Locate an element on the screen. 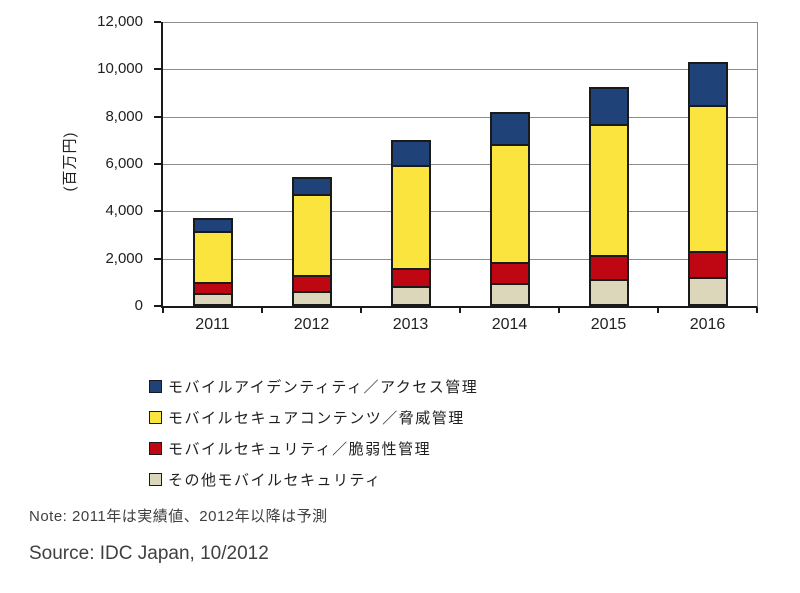 The image size is (800, 593). legend-row: その他モバイルセキュリティ is located at coordinates (313, 479).